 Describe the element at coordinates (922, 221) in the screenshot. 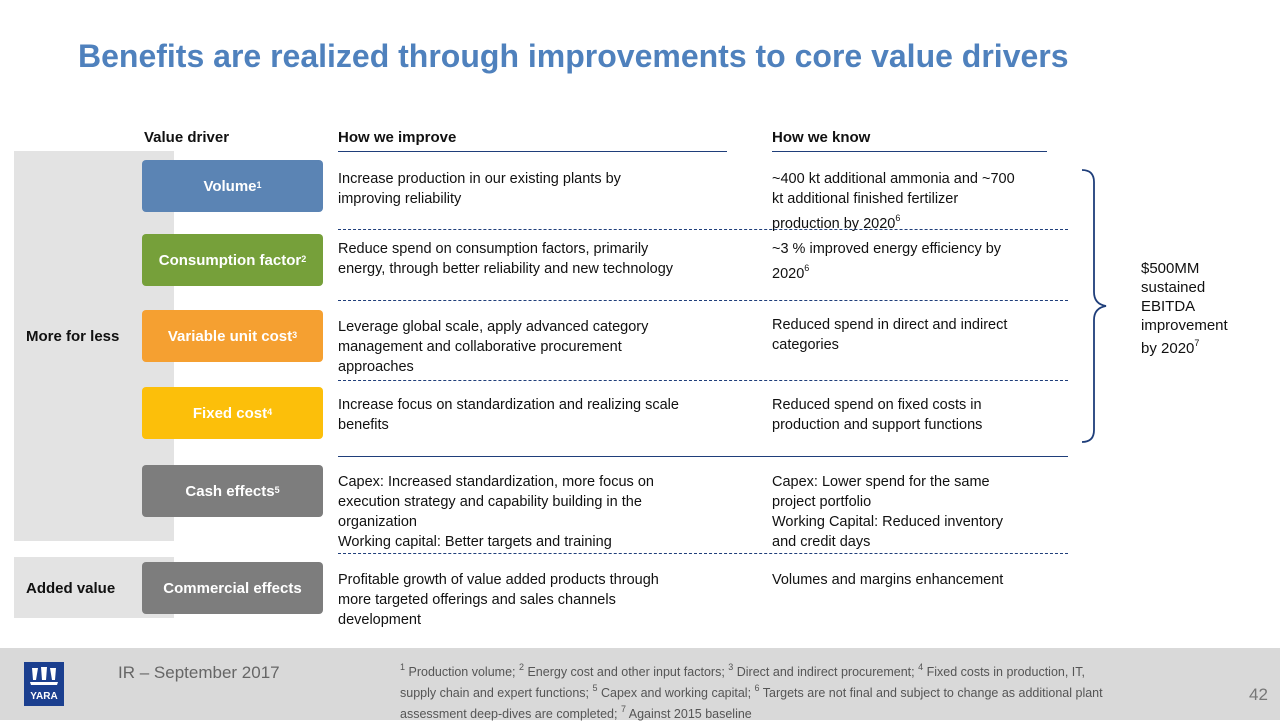

I see `text-line: production by 20206` at that location.